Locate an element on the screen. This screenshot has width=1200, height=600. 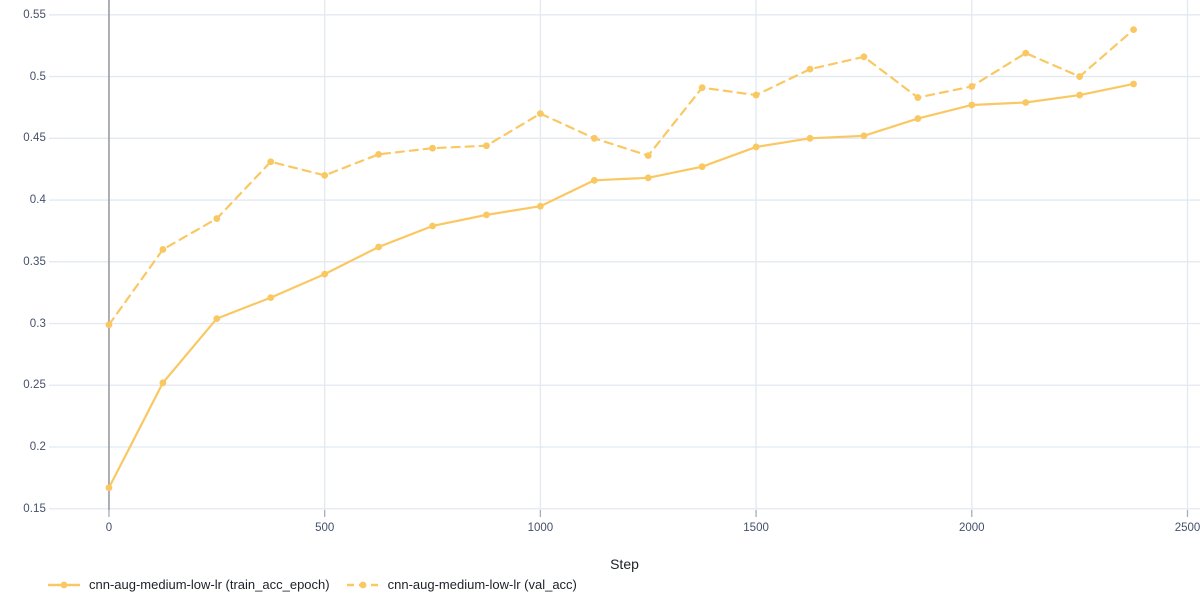
y-tick-label: 0.2 is located at coordinates (37, 447).